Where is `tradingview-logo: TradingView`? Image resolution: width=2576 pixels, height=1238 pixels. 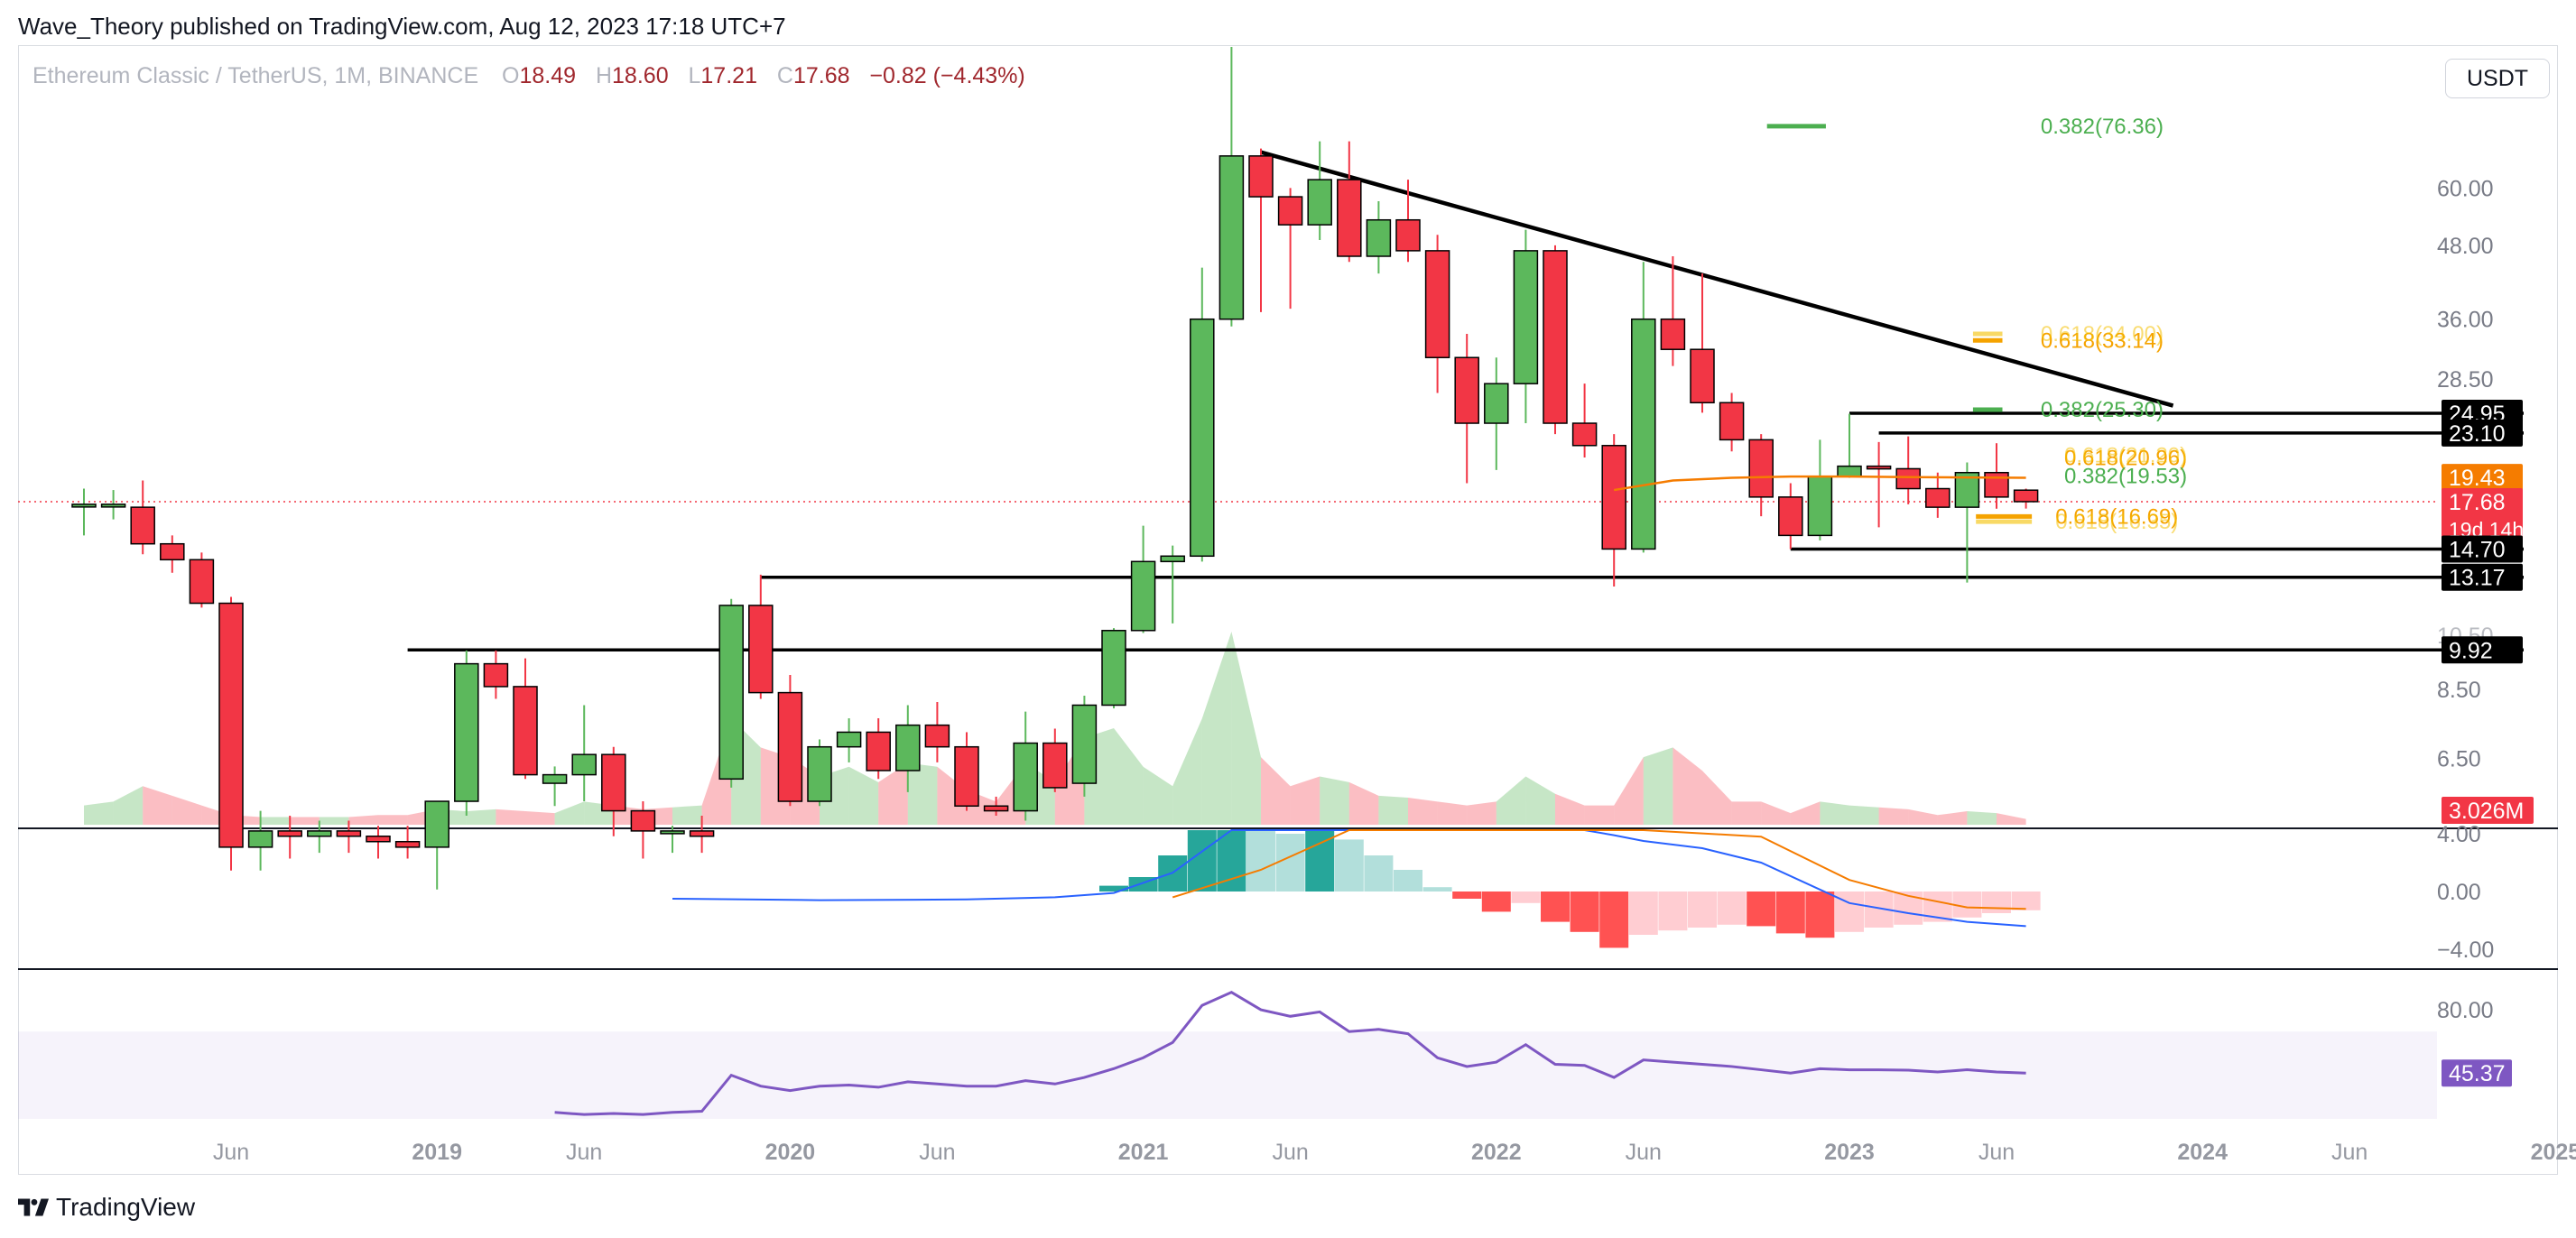 tradingview-logo: TradingView is located at coordinates (106, 1208).